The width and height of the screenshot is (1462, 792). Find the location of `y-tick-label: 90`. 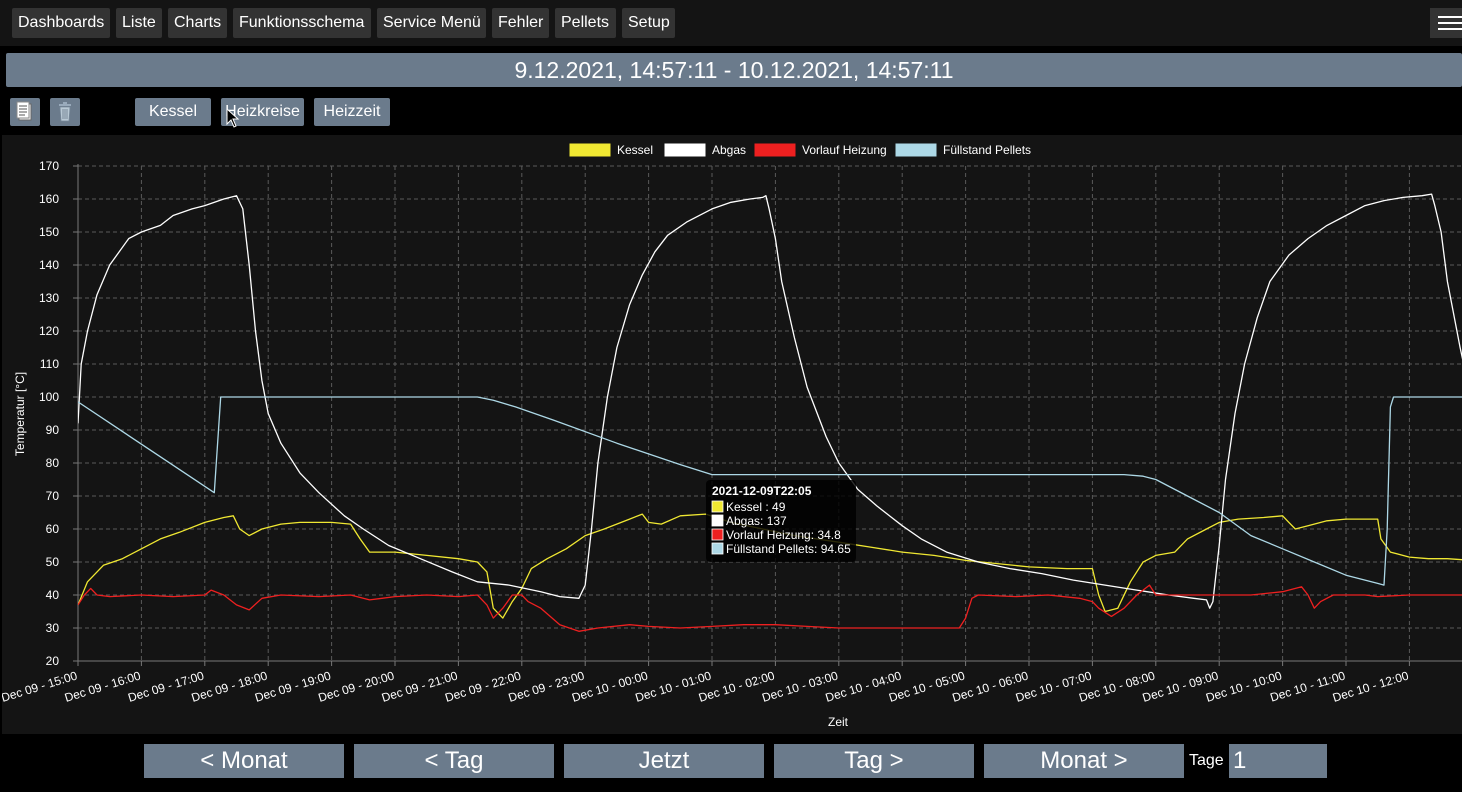

y-tick-label: 90 is located at coordinates (53, 430).